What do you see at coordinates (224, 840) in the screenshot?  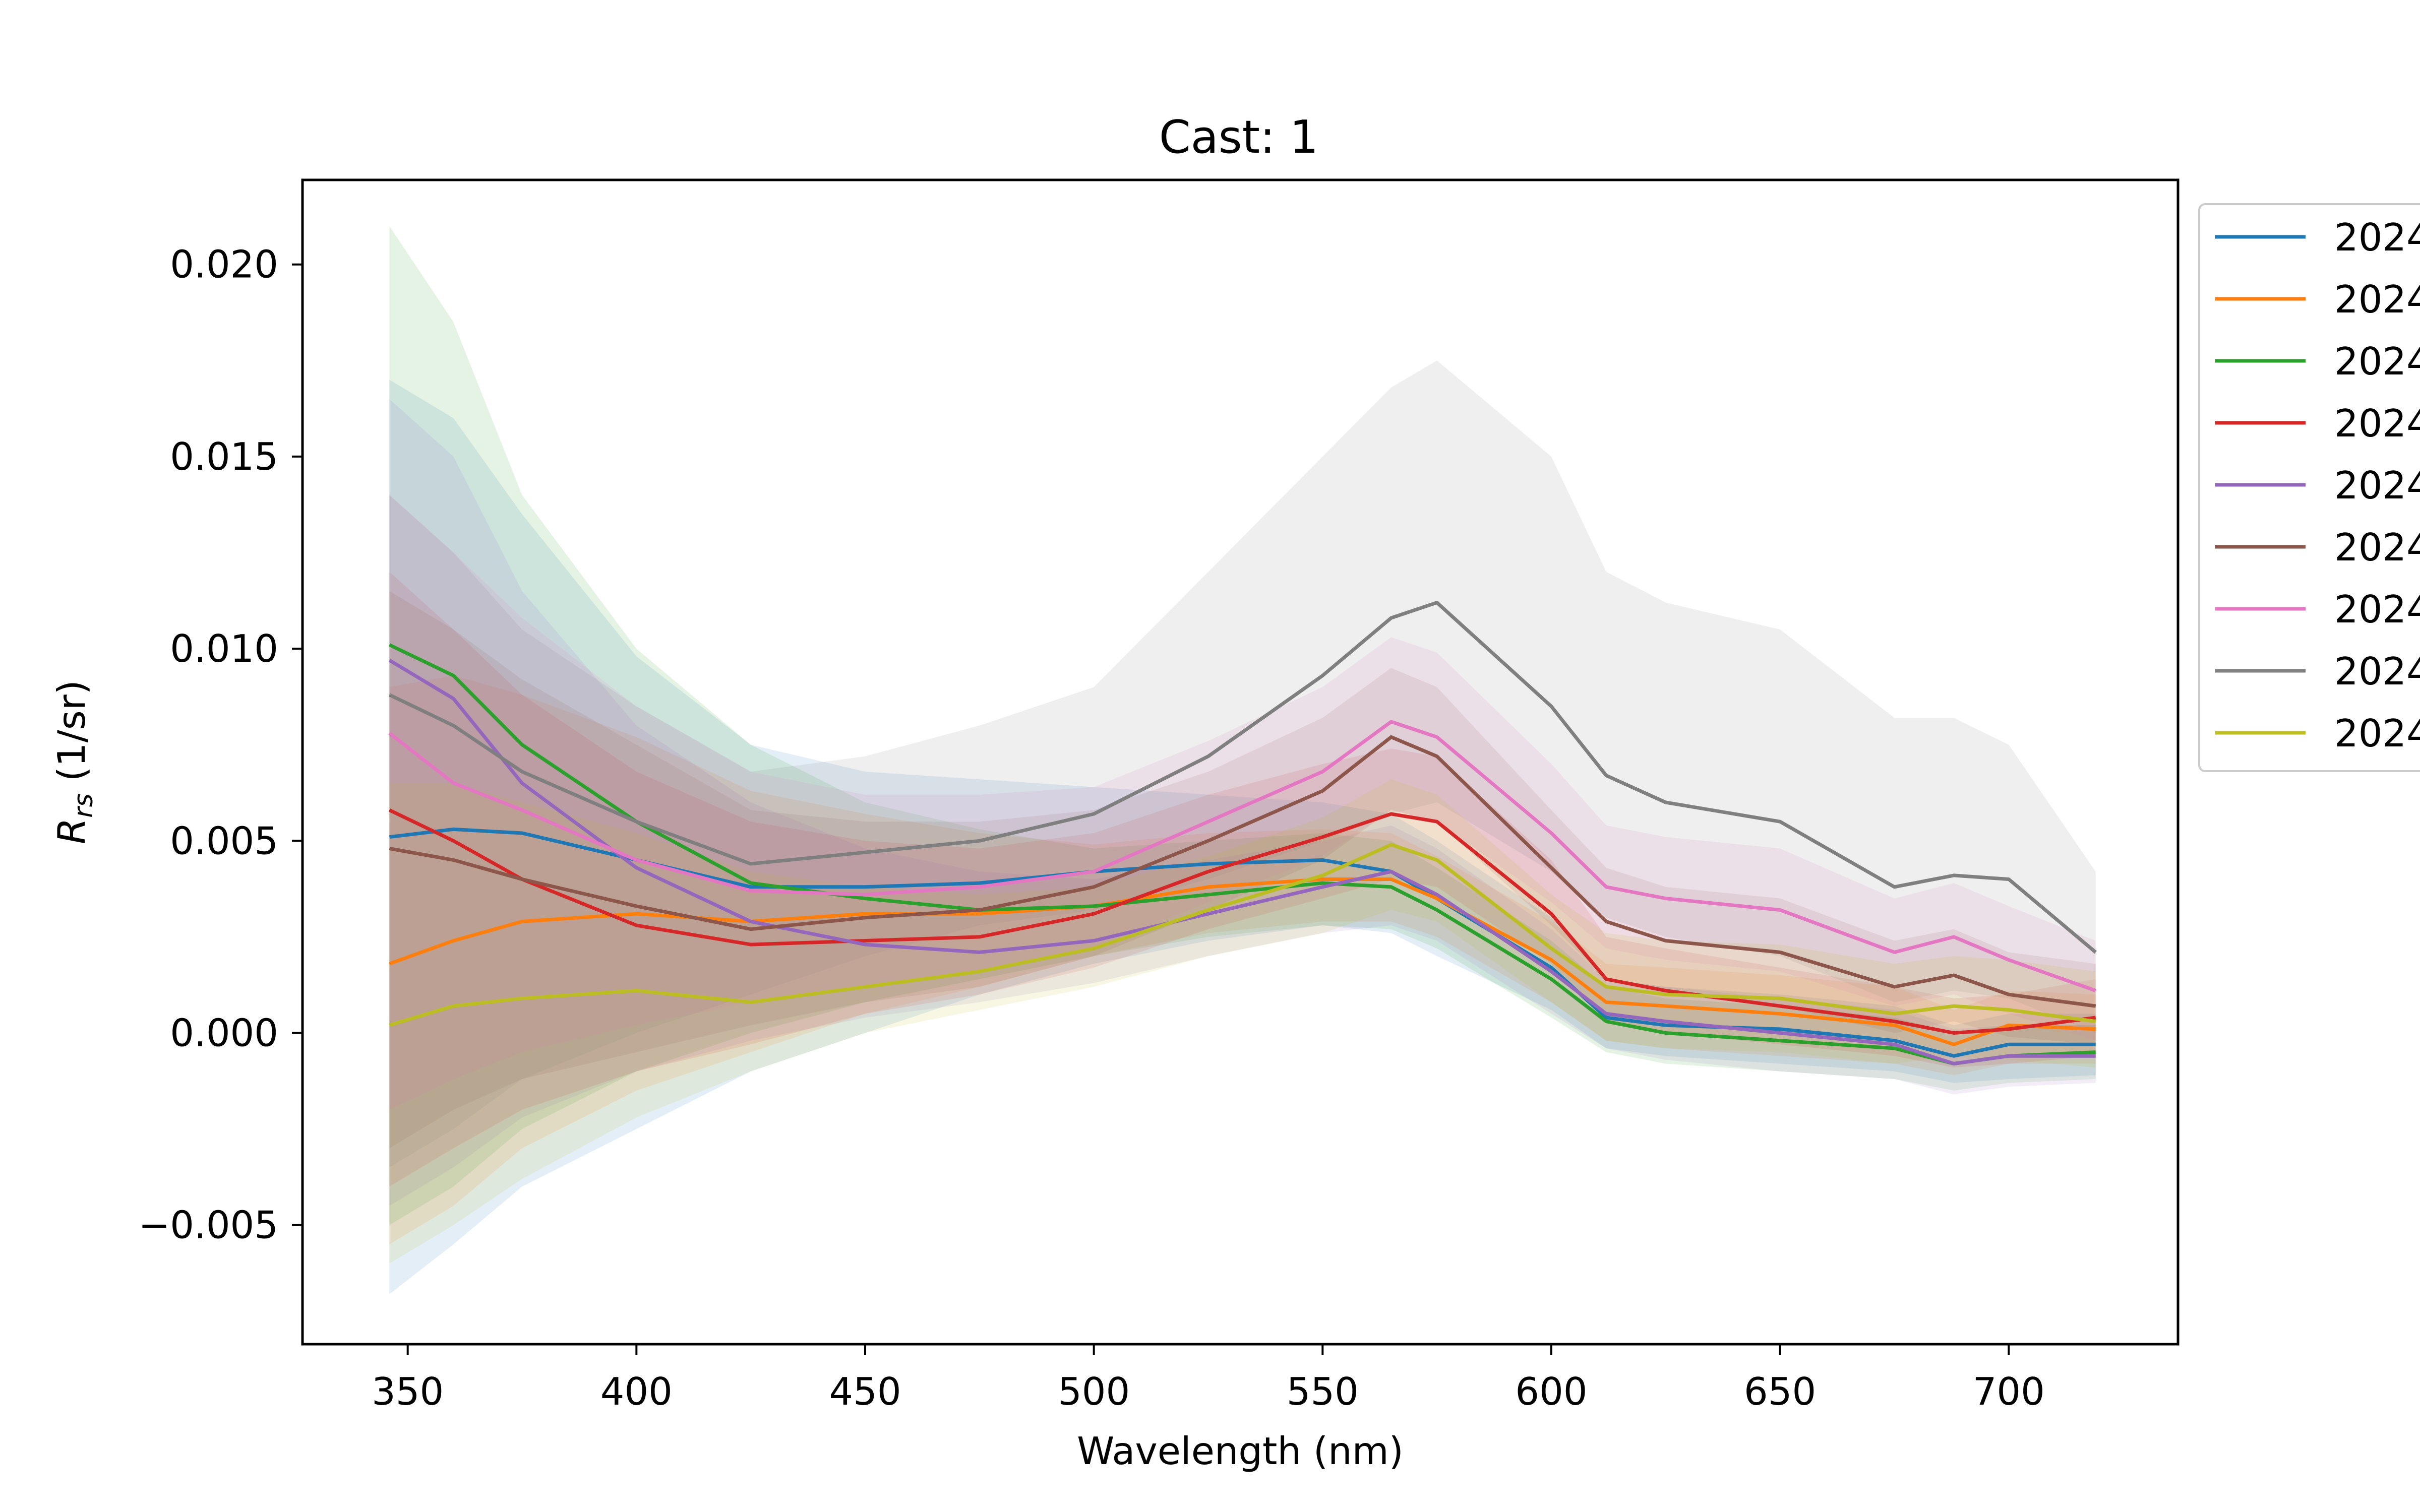 I see `y-tick-label: 0.005` at bounding box center [224, 840].